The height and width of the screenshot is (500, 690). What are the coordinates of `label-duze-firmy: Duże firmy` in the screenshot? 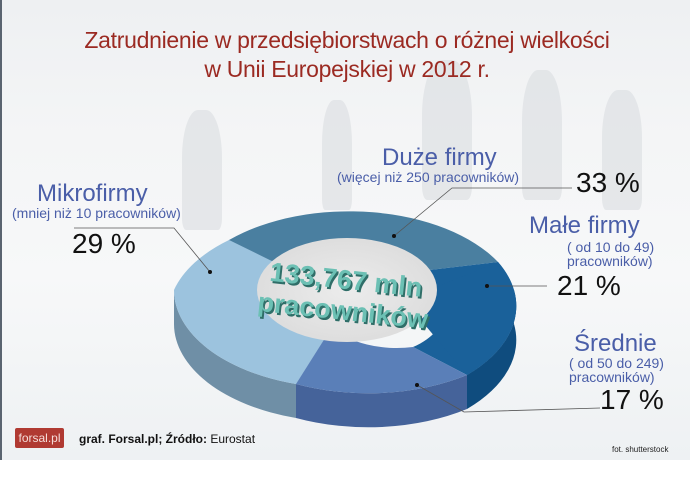 It's located at (439, 157).